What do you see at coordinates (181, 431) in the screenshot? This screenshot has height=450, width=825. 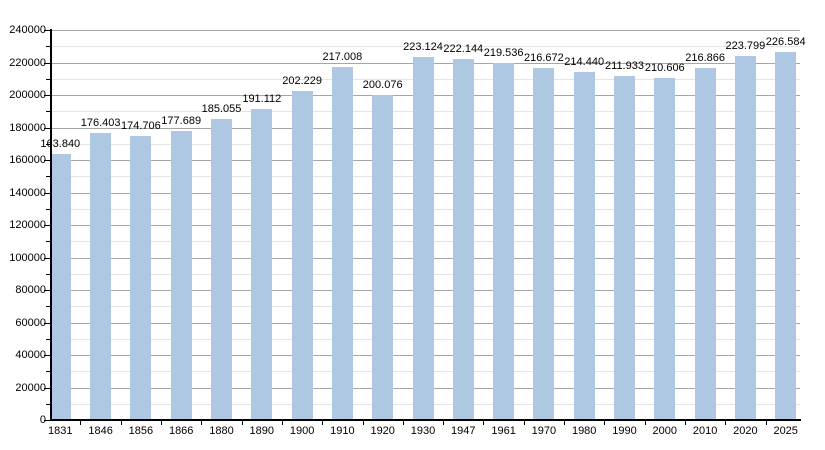 I see `x-axis-label: 1866` at bounding box center [181, 431].